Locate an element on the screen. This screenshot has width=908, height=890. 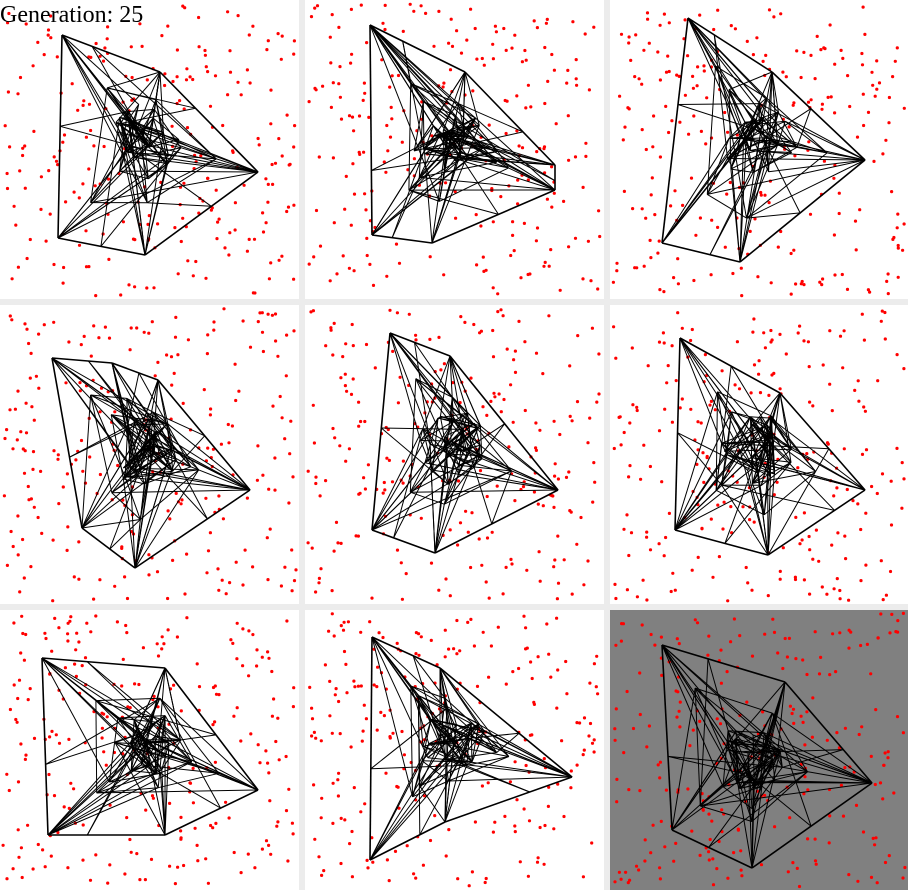
specimen-5-drawing is located at coordinates (453, 454).